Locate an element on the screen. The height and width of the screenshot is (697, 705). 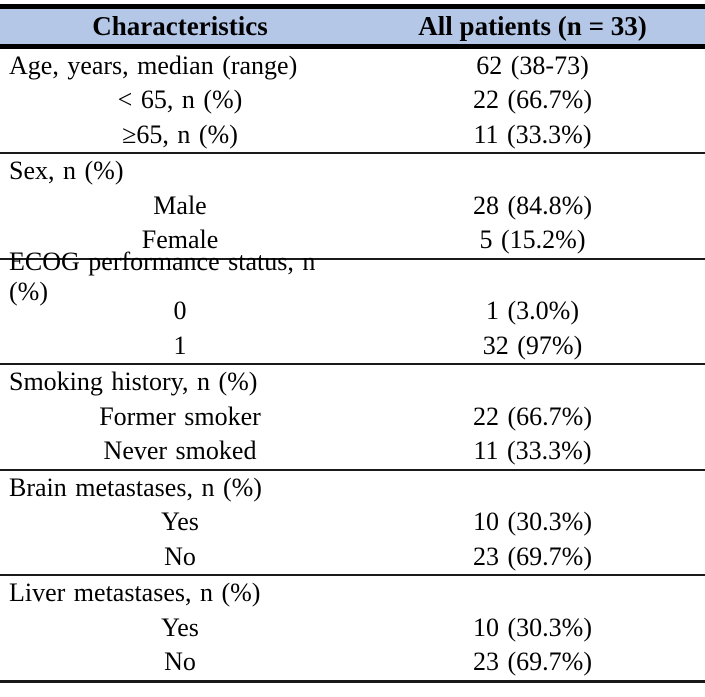
row-value: 32 (97%) is located at coordinates (532, 345).